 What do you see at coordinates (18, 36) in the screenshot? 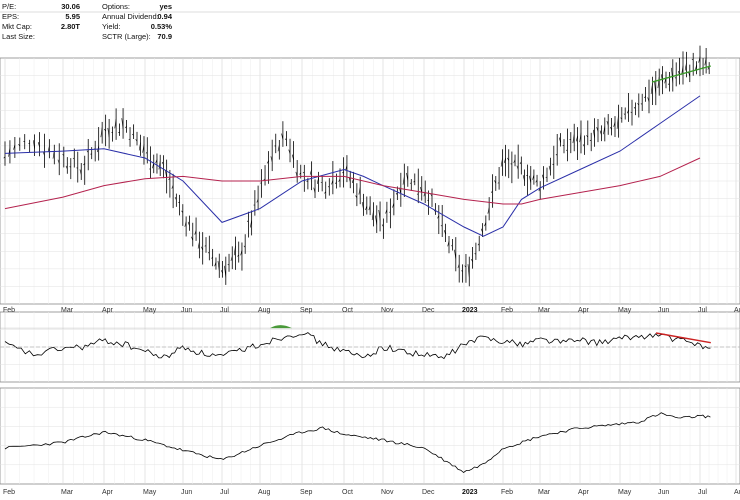
I see `stat-label: Last Size:` at bounding box center [18, 36].